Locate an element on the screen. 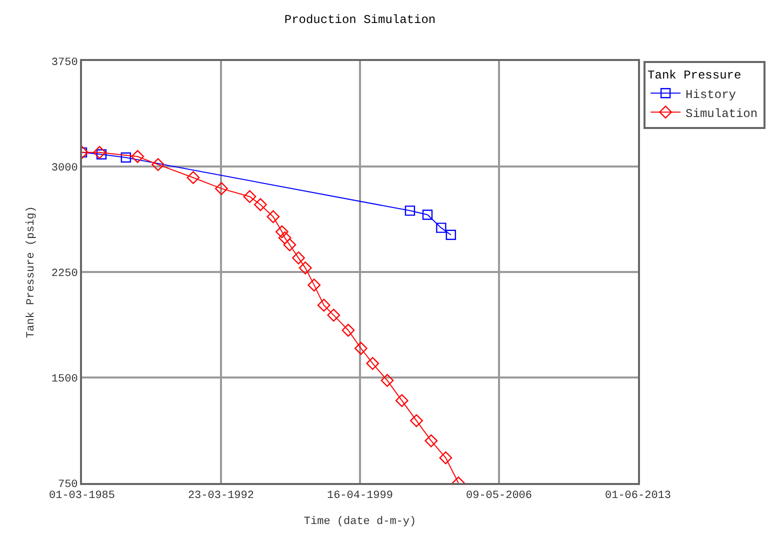  x-tick-label: 16-04-1999 is located at coordinates (359, 496).